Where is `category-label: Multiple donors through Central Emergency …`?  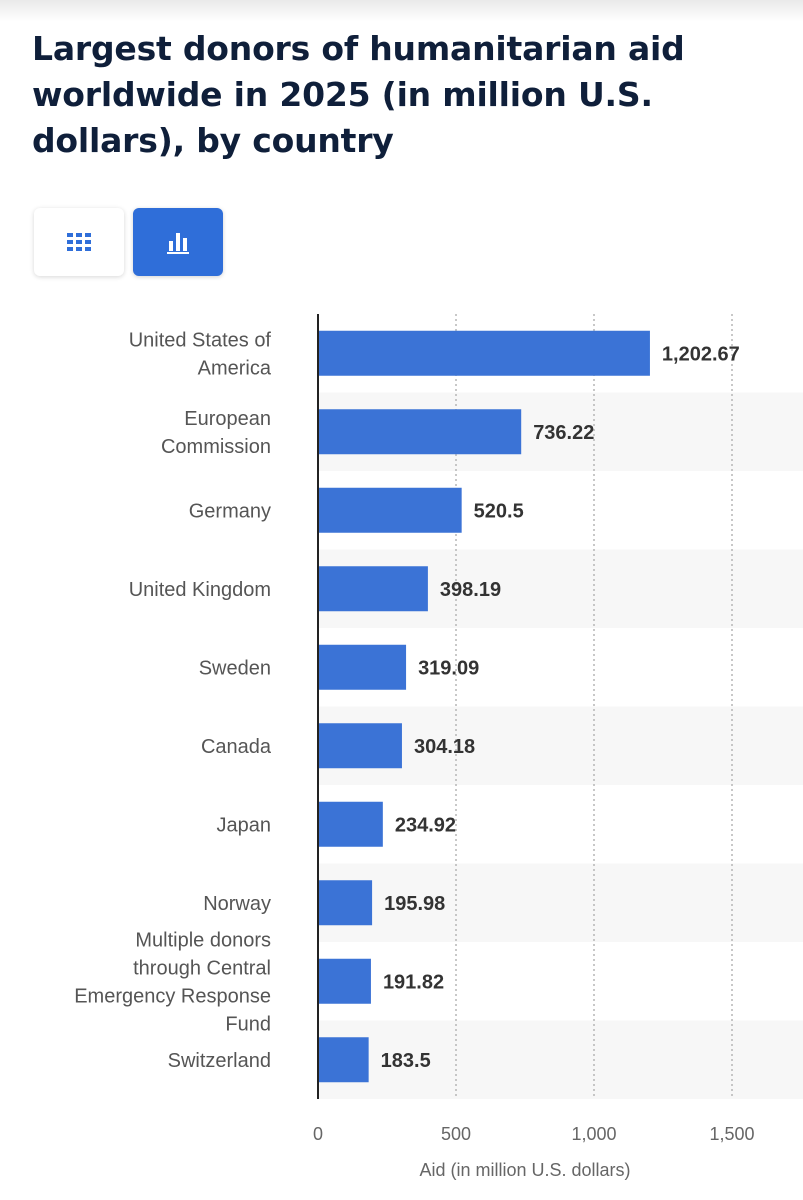 category-label: Multiple donors through Central Emergency … is located at coordinates (172, 982).